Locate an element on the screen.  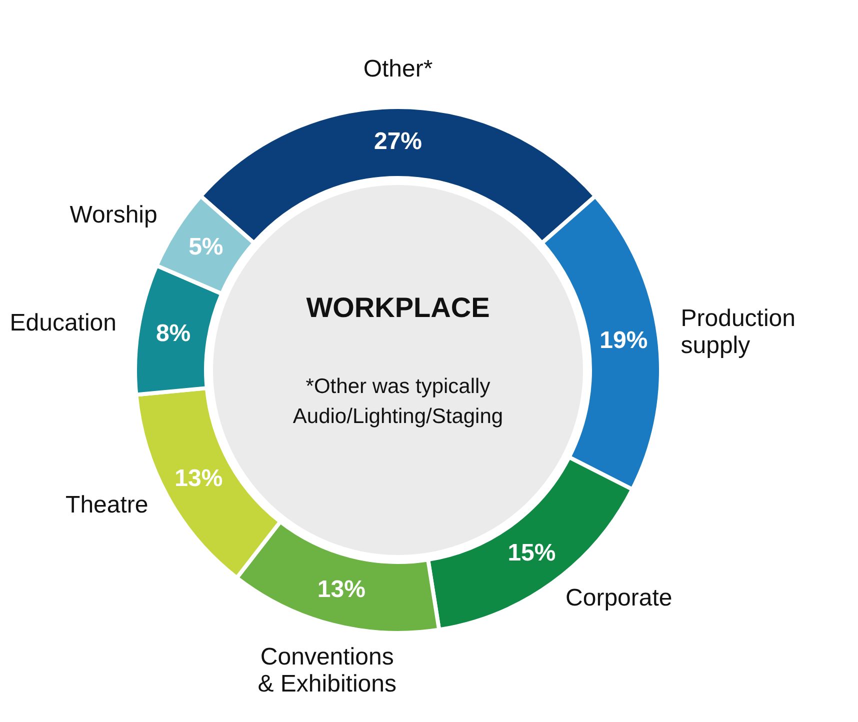
data-label: 8% is located at coordinates (173, 334).